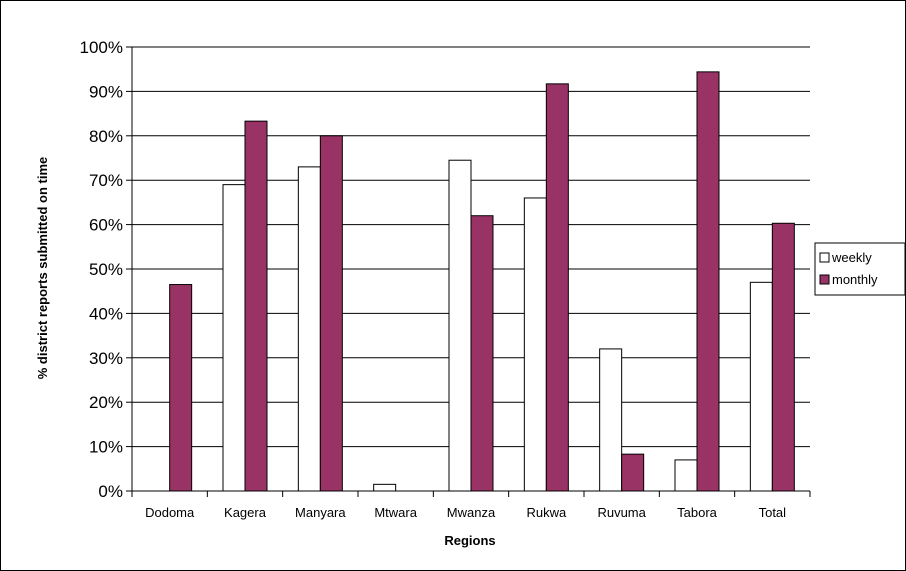 The height and width of the screenshot is (571, 906). What do you see at coordinates (611, 420) in the screenshot?
I see `bar-weekly-ruvuma` at bounding box center [611, 420].